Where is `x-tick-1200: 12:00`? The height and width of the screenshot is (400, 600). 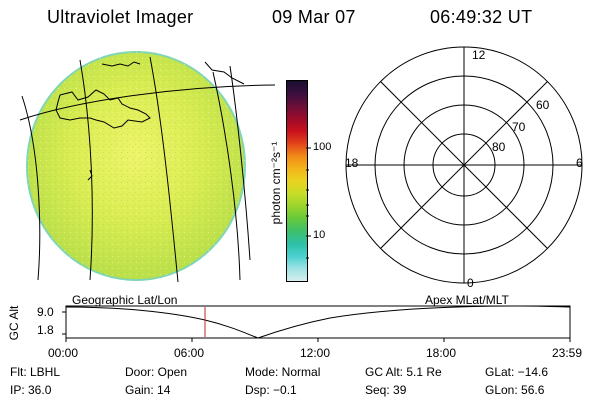 x-tick-1200: 12:00 is located at coordinates (315, 353).